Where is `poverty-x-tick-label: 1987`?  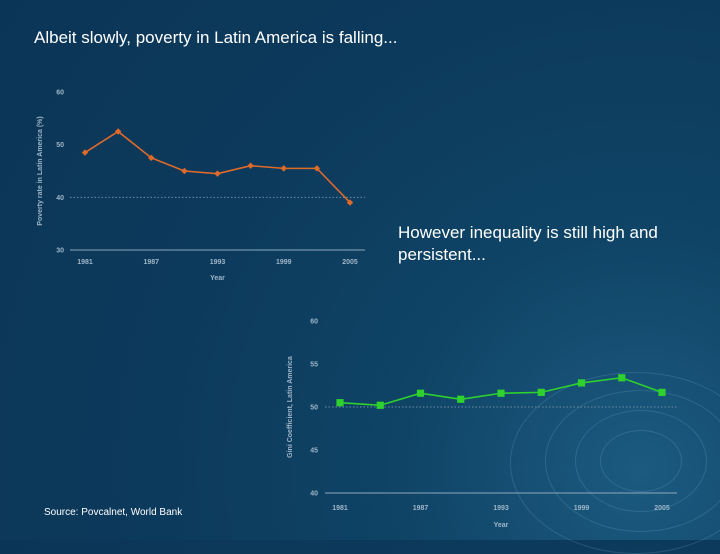 poverty-x-tick-label: 1987 is located at coordinates (151, 262).